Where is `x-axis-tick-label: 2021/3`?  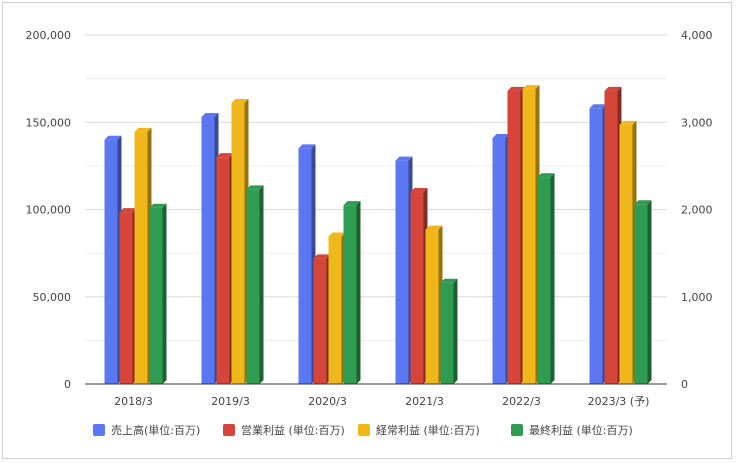
x-axis-tick-label: 2021/3 is located at coordinates (424, 401).